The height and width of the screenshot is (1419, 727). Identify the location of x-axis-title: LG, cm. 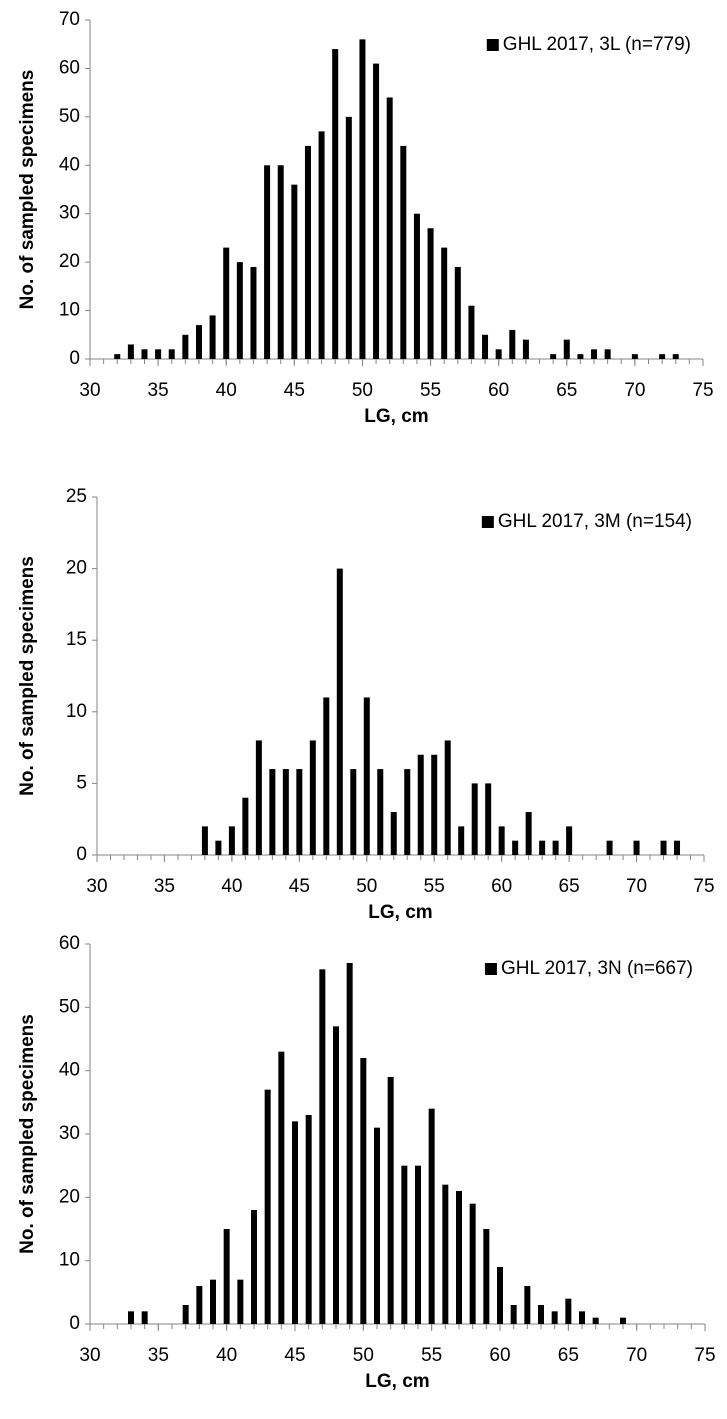
(396, 416).